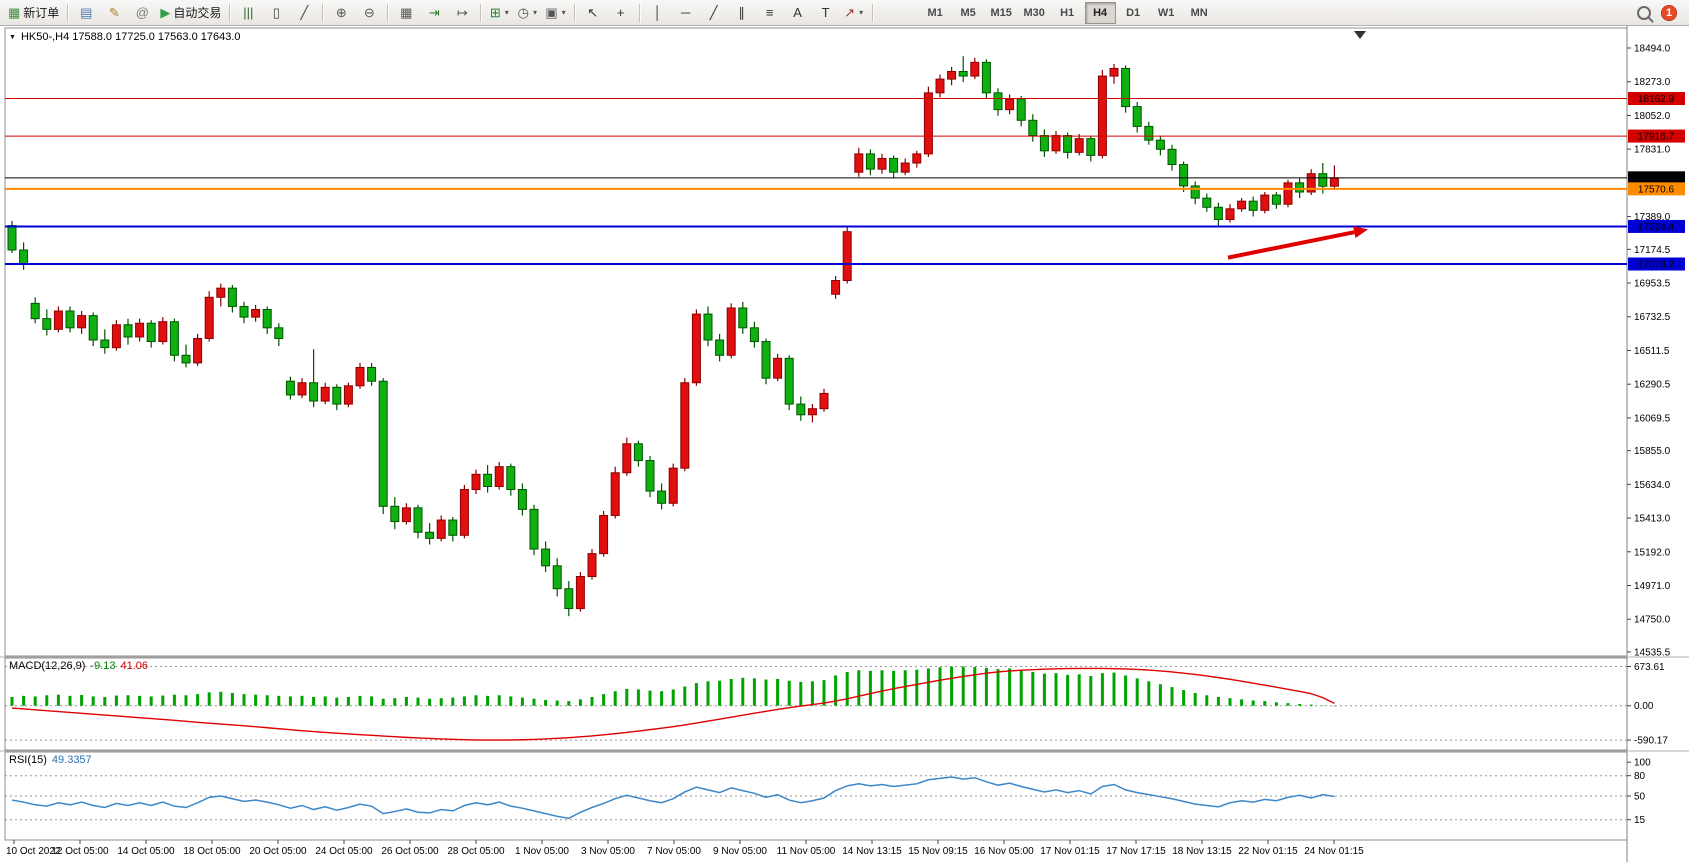 This screenshot has width=1689, height=862. Describe the element at coordinates (555, 13) in the screenshot. I see `templates-button: ▣ ▾` at that location.